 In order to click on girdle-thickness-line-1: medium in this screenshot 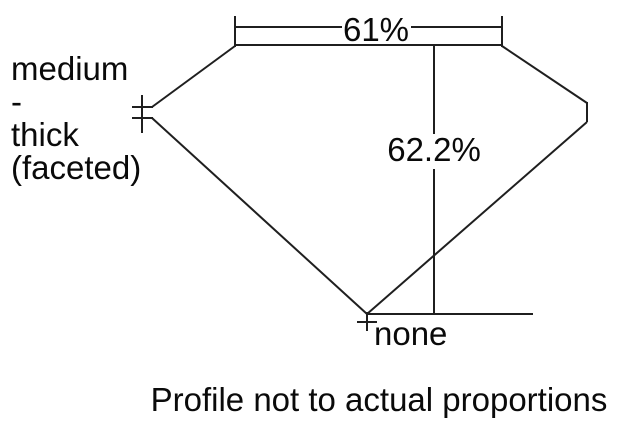, I will do `click(70, 68)`.